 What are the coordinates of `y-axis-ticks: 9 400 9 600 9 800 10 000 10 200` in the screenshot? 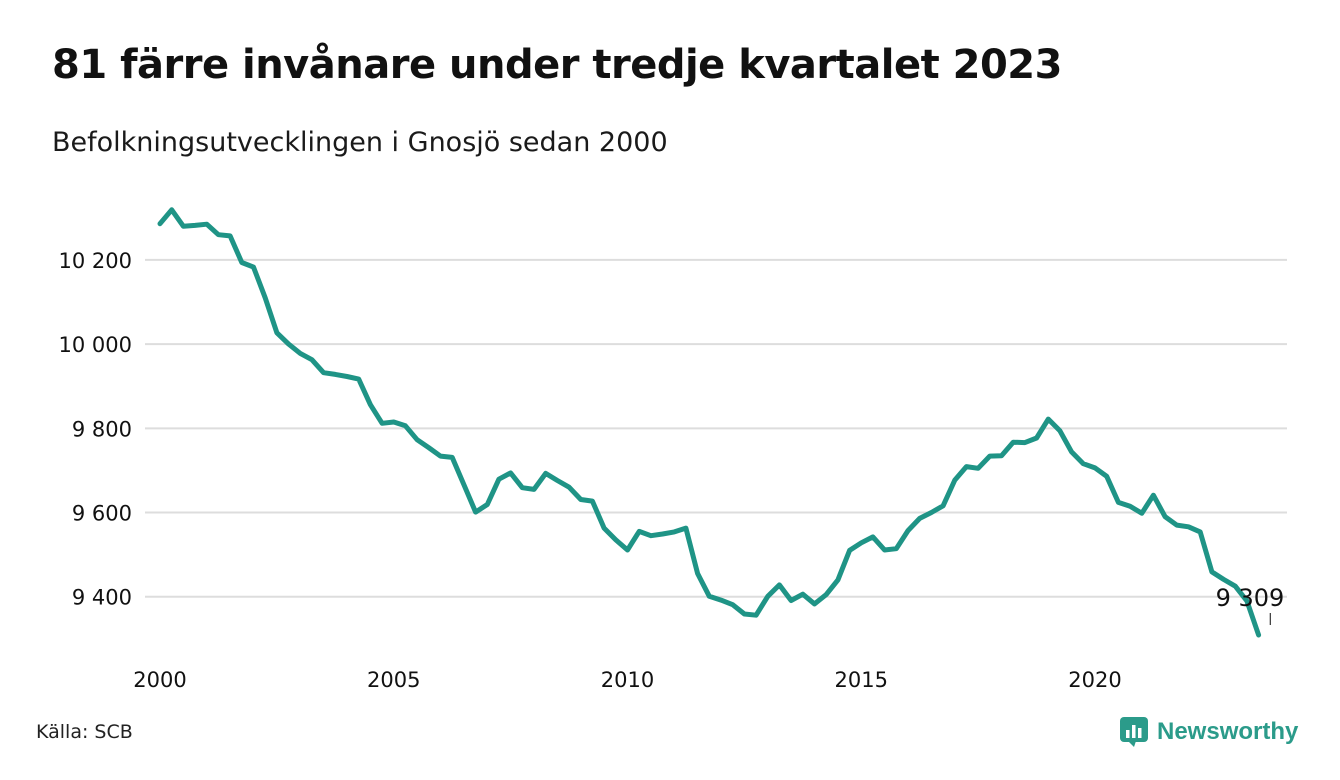 It's located at (95, 429).